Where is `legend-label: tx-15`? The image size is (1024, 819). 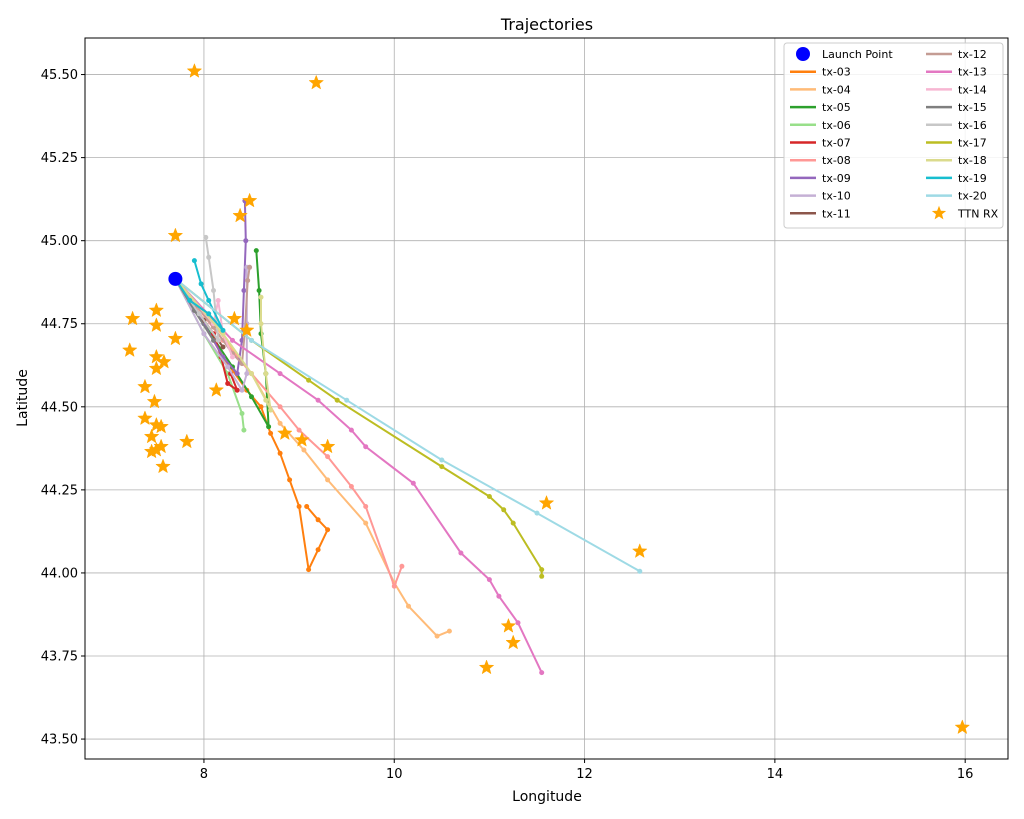
legend-label: tx-15 is located at coordinates (972, 107).